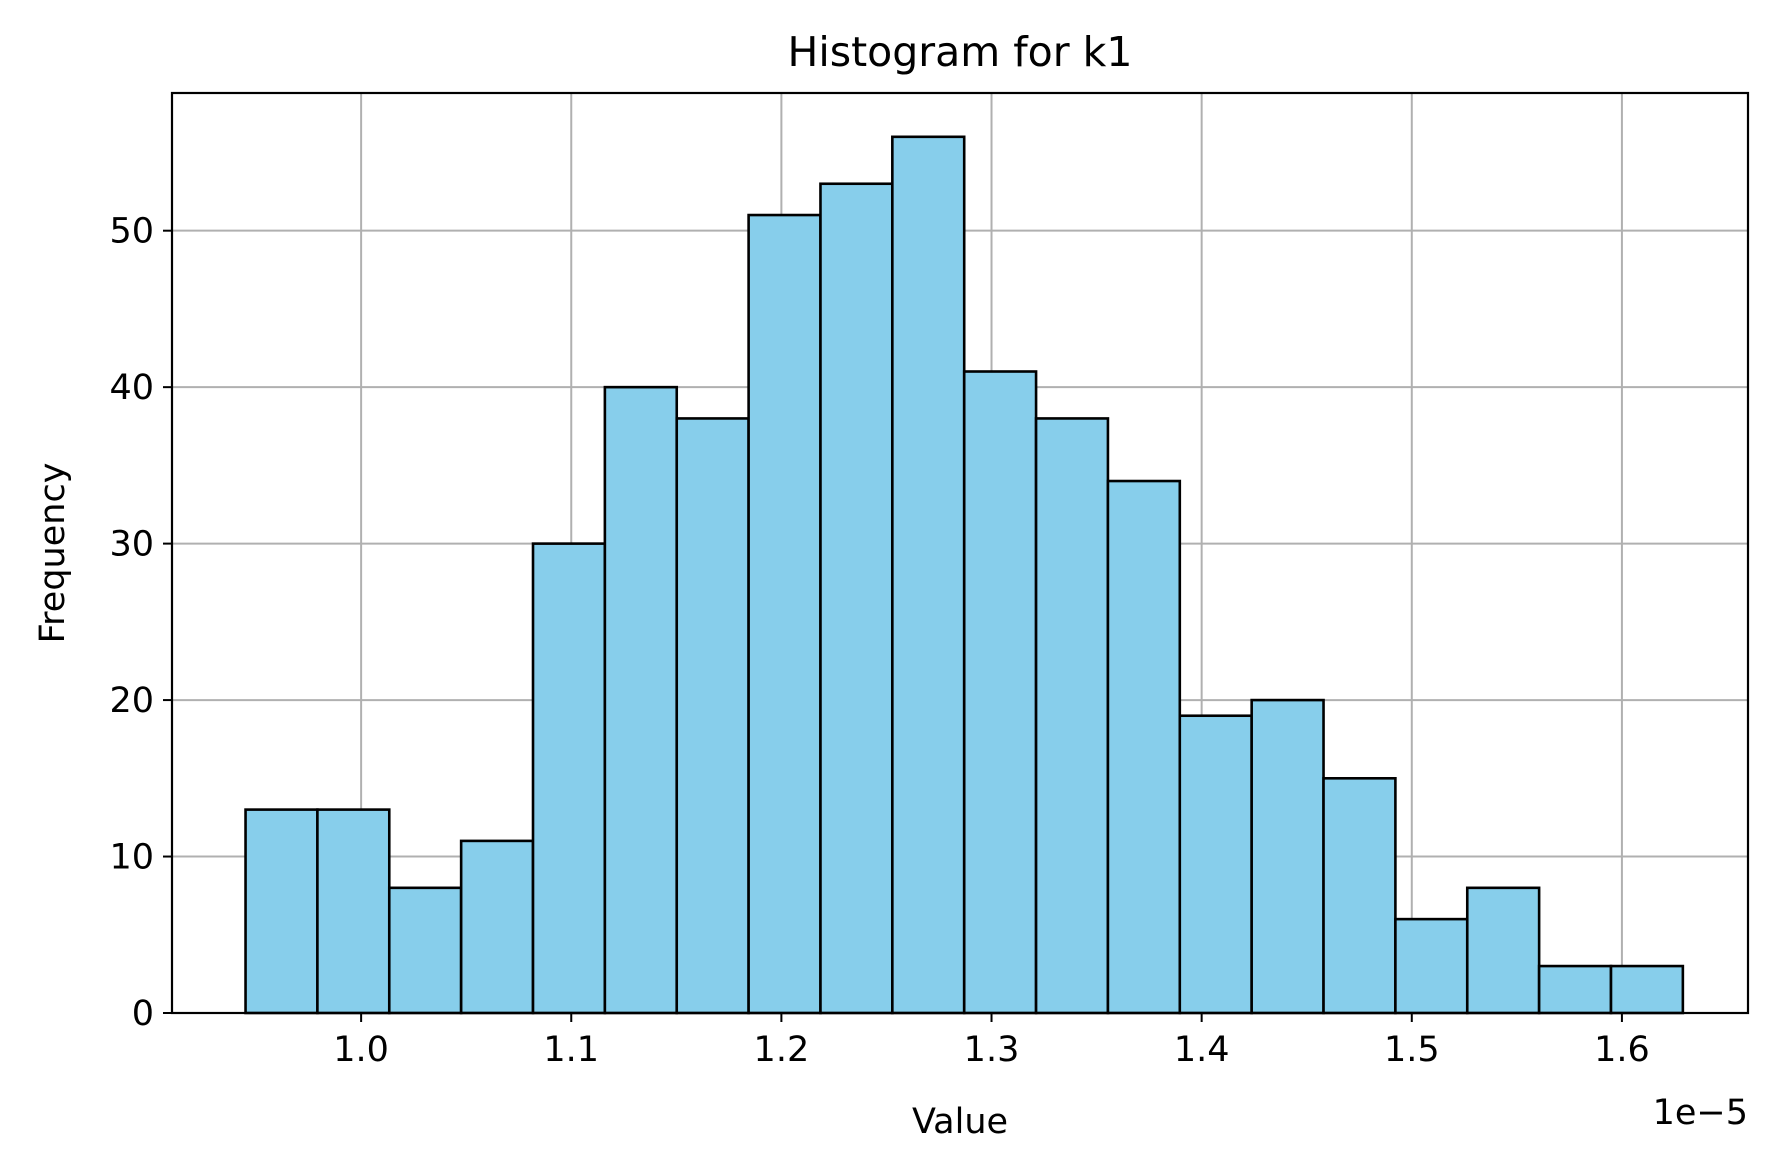 This screenshot has width=1770, height=1166. What do you see at coordinates (143, 1014) in the screenshot?
I see `y-tick-label: 0` at bounding box center [143, 1014].